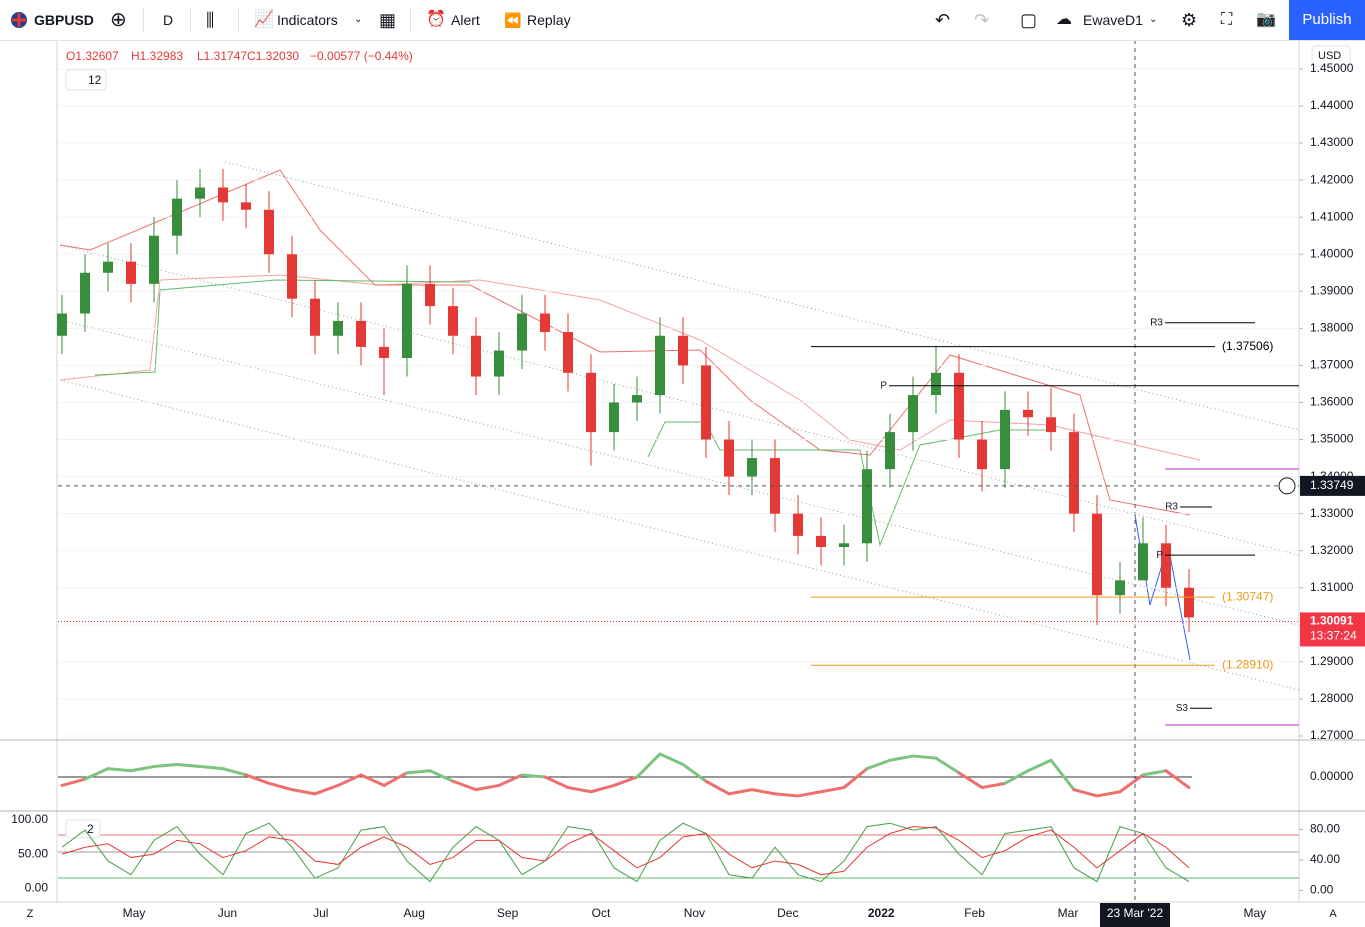 The image size is (1365, 927). What do you see at coordinates (1332, 179) in the screenshot?
I see `y-tick-label: 1.42000` at bounding box center [1332, 179].